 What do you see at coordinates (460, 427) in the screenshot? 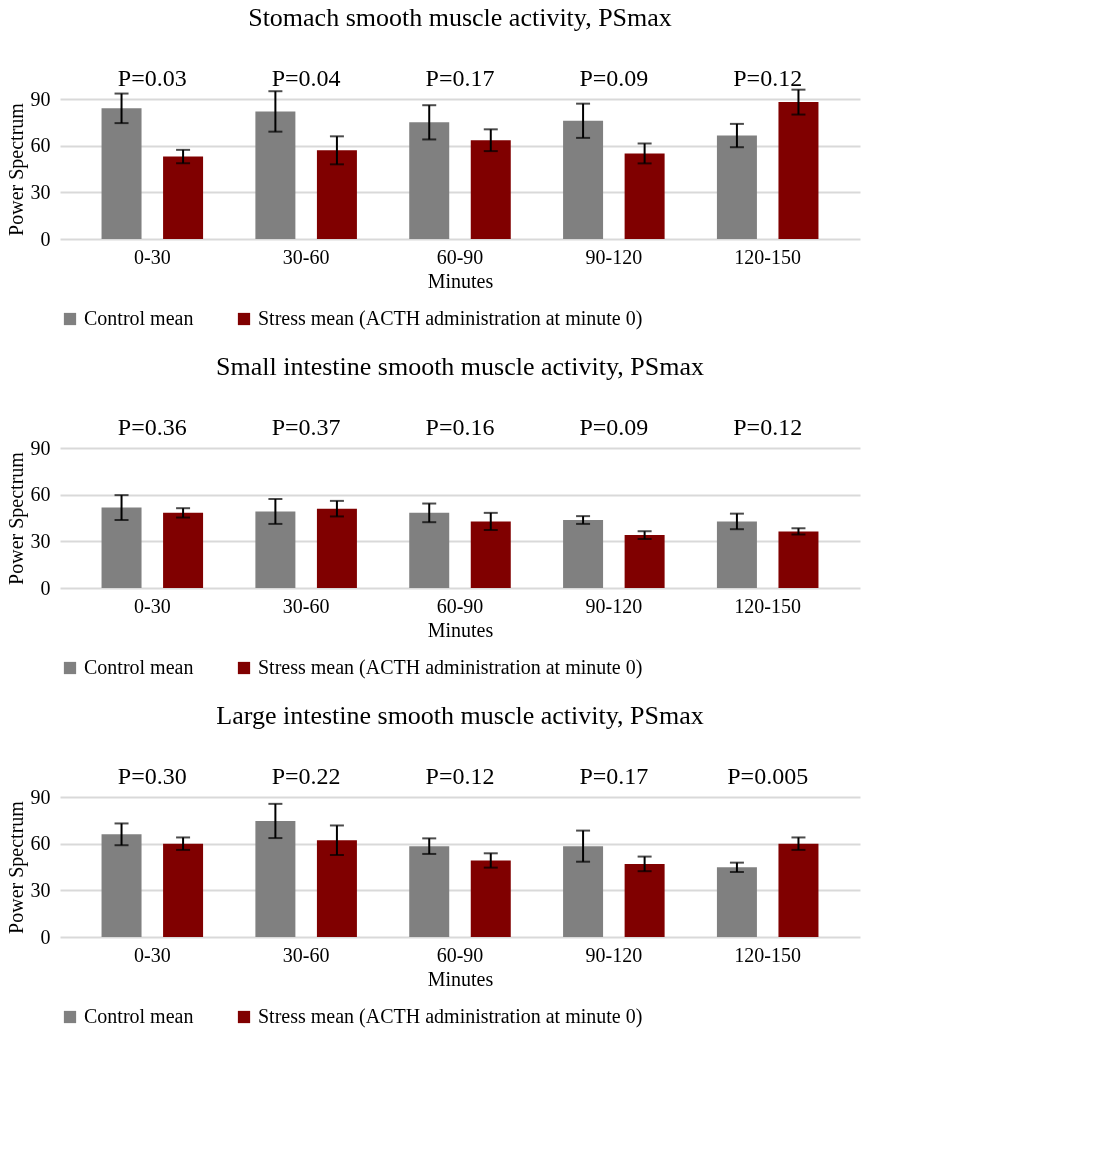
I see `text: P=0.16` at bounding box center [460, 427].